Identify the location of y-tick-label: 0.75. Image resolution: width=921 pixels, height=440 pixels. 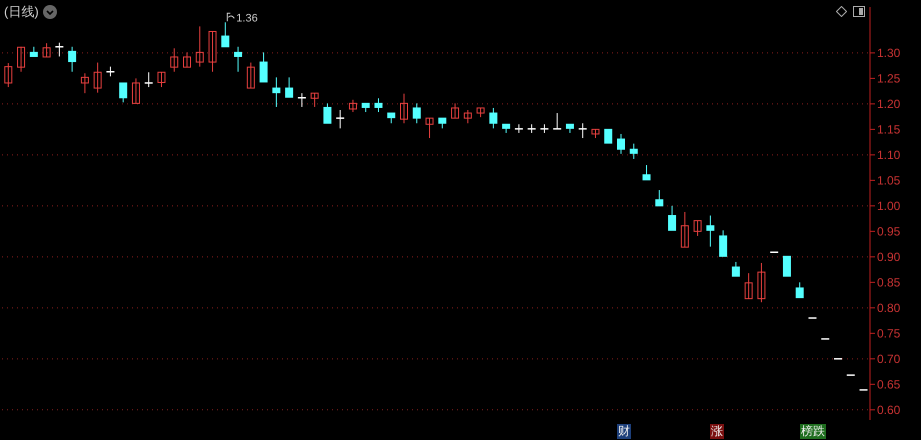
(889, 333).